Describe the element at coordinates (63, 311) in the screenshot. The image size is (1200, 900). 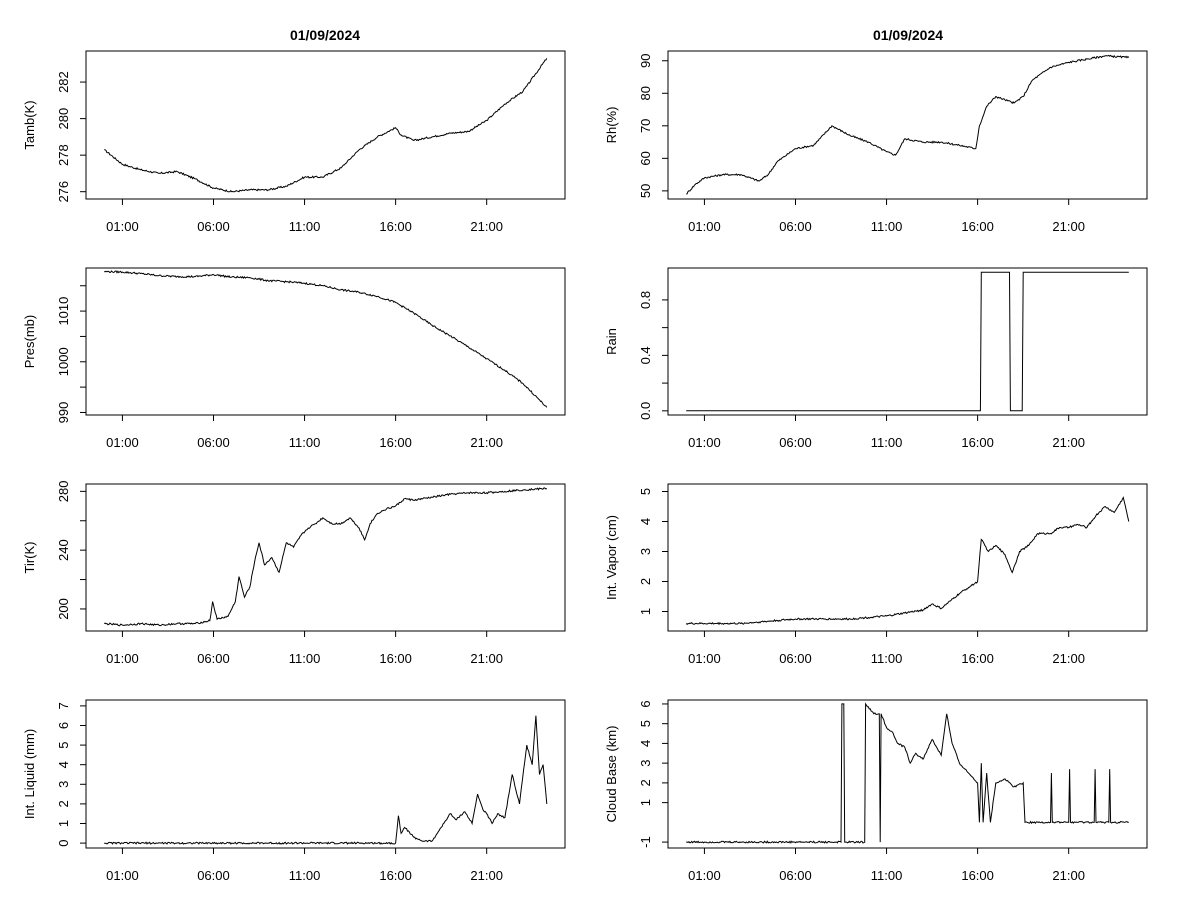
I see `y-tick-label: 1010` at that location.